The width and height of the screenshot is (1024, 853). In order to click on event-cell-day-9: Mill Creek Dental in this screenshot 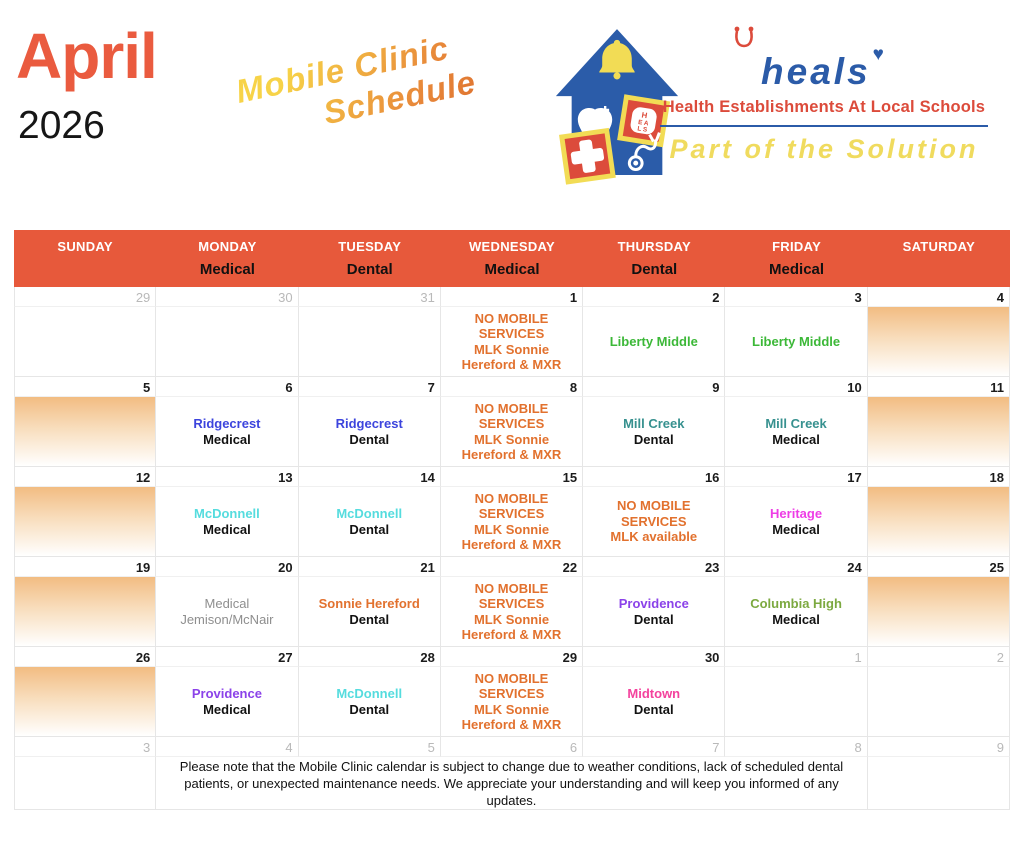, I will do `click(654, 432)`.